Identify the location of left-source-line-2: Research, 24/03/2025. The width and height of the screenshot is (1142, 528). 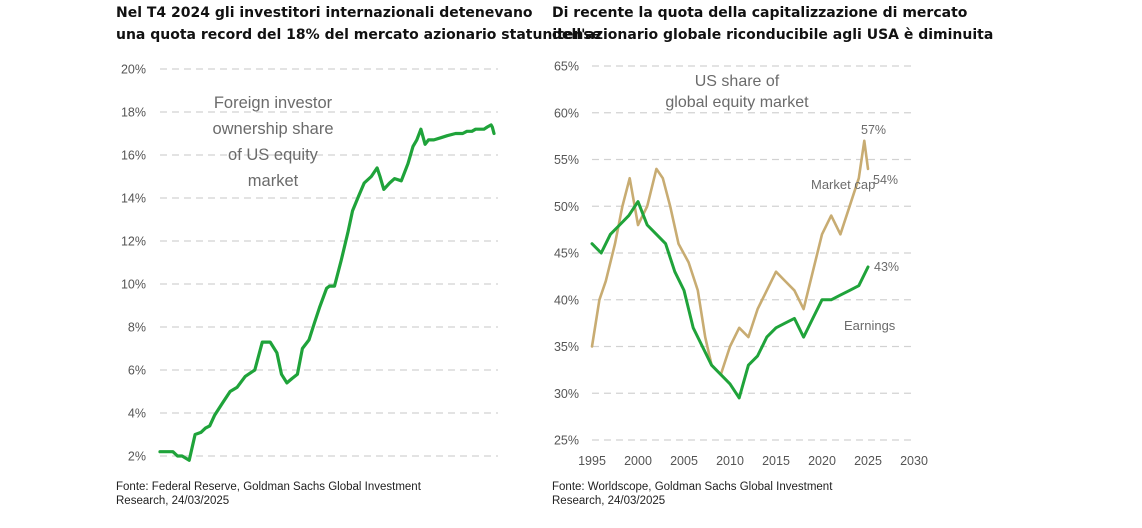
(173, 501).